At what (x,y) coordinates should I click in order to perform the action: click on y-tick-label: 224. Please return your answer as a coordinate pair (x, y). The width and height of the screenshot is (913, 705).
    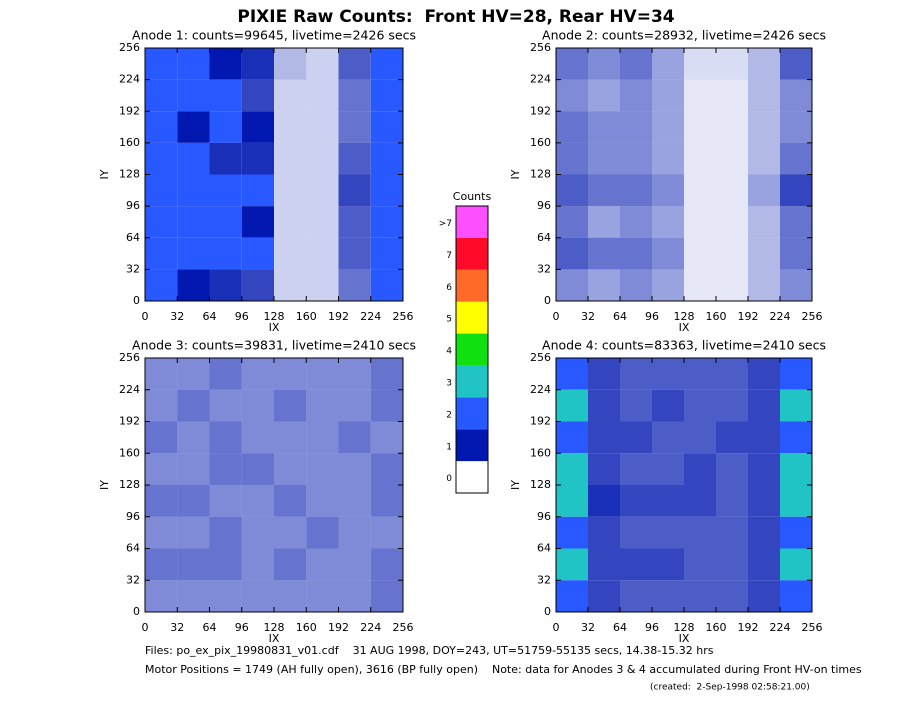
    Looking at the image, I should click on (129, 389).